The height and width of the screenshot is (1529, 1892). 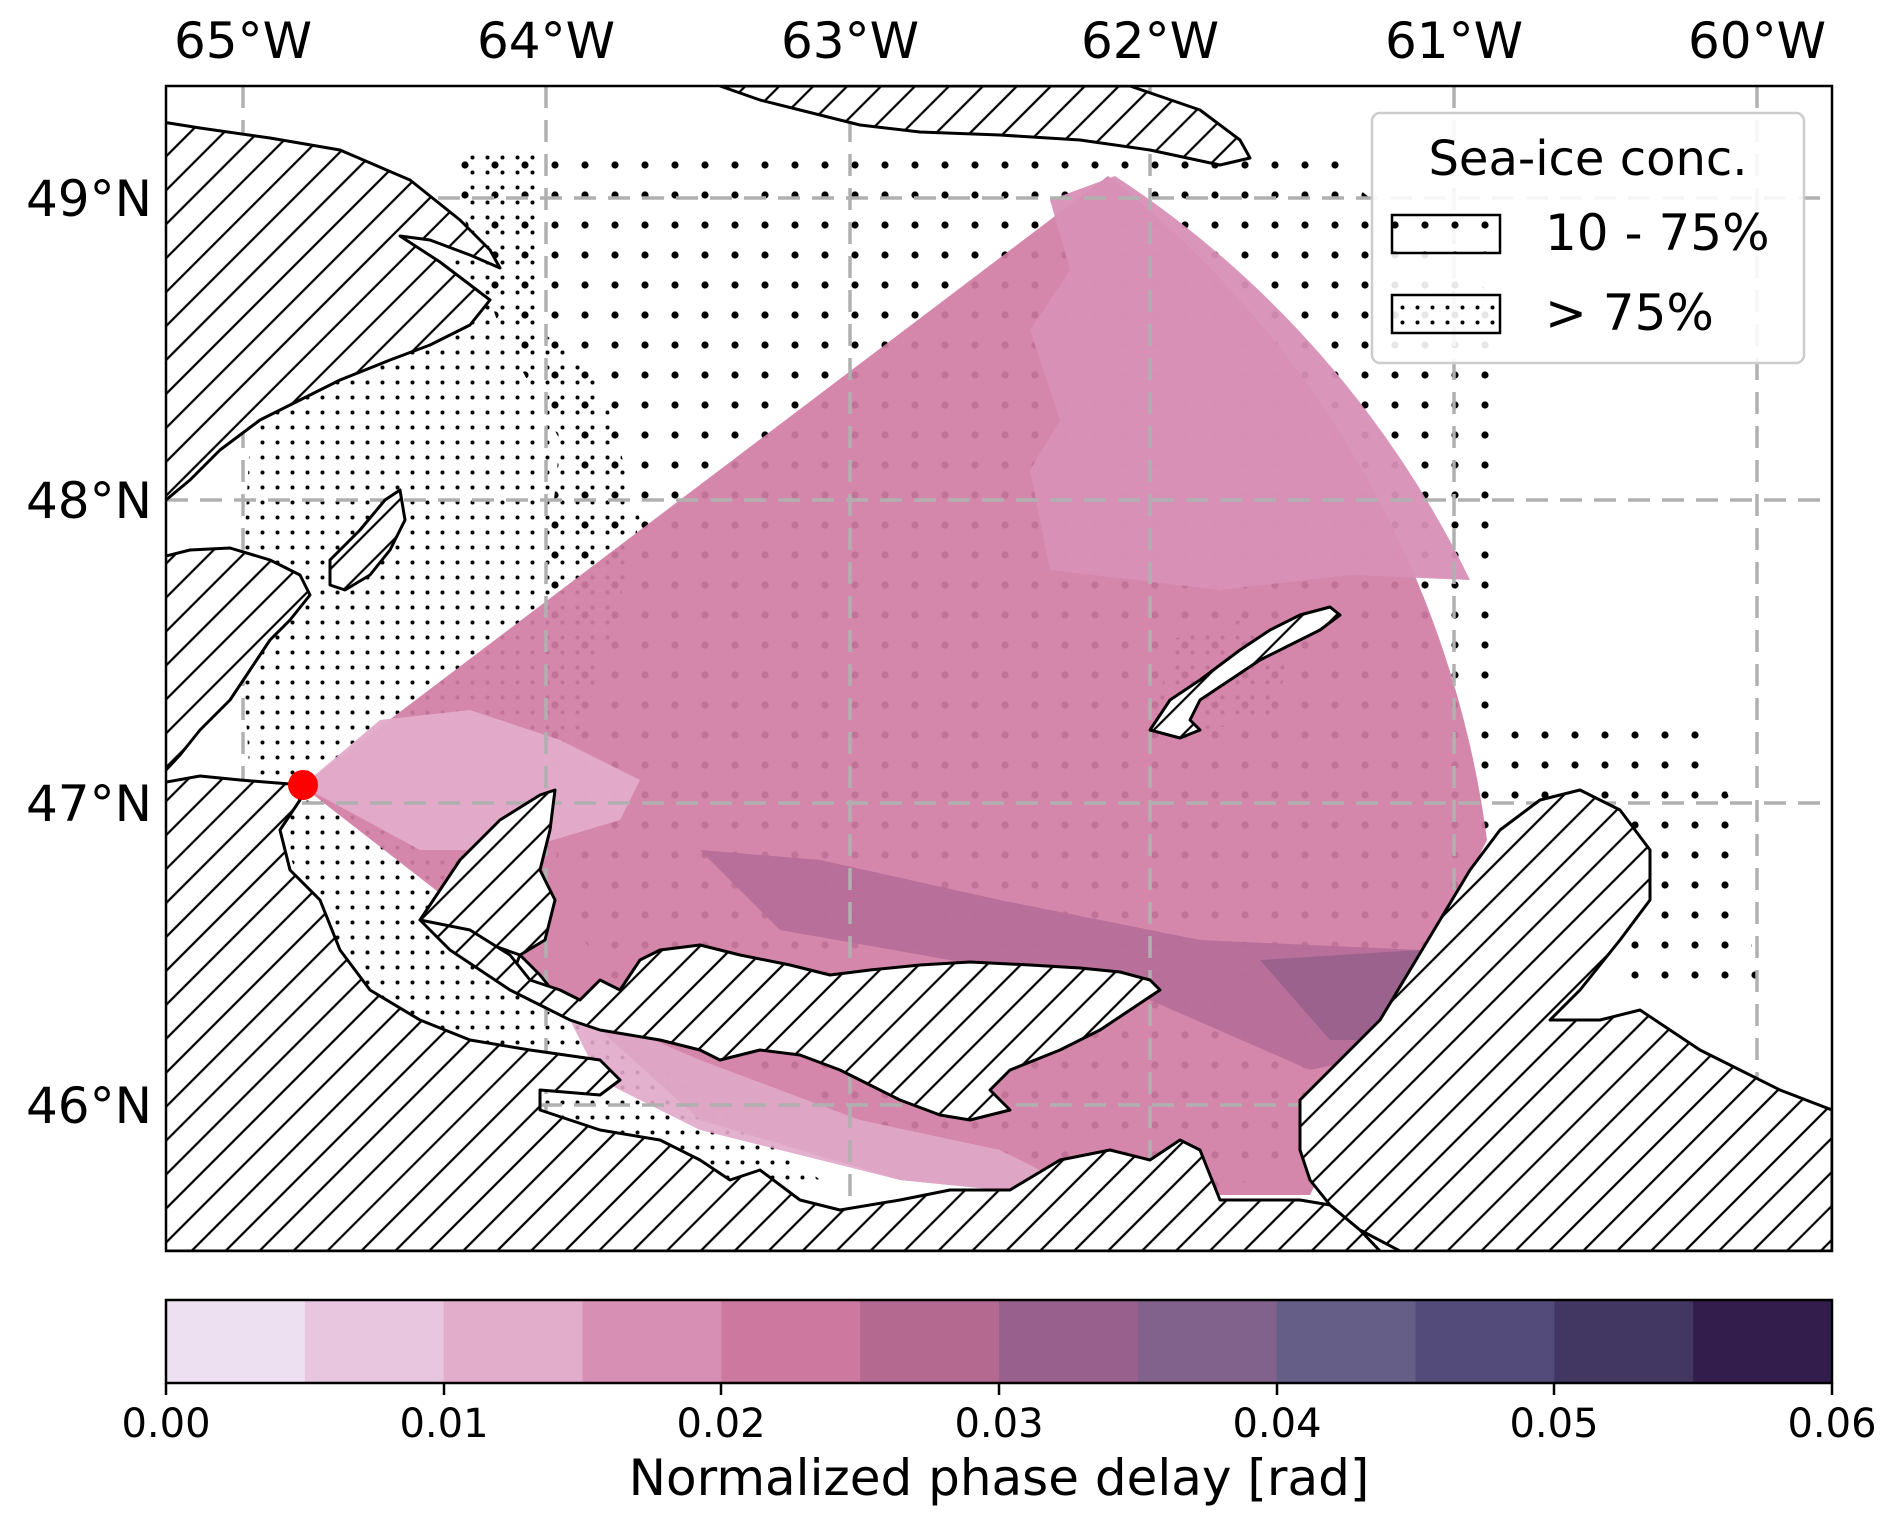 What do you see at coordinates (1587, 159) in the screenshot?
I see `legend-title: Sea-ice conc.` at bounding box center [1587, 159].